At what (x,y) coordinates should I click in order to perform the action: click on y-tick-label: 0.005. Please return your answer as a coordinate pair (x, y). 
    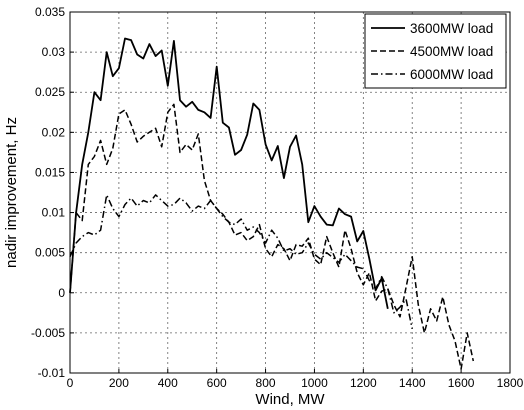
    Looking at the image, I should click on (50, 253).